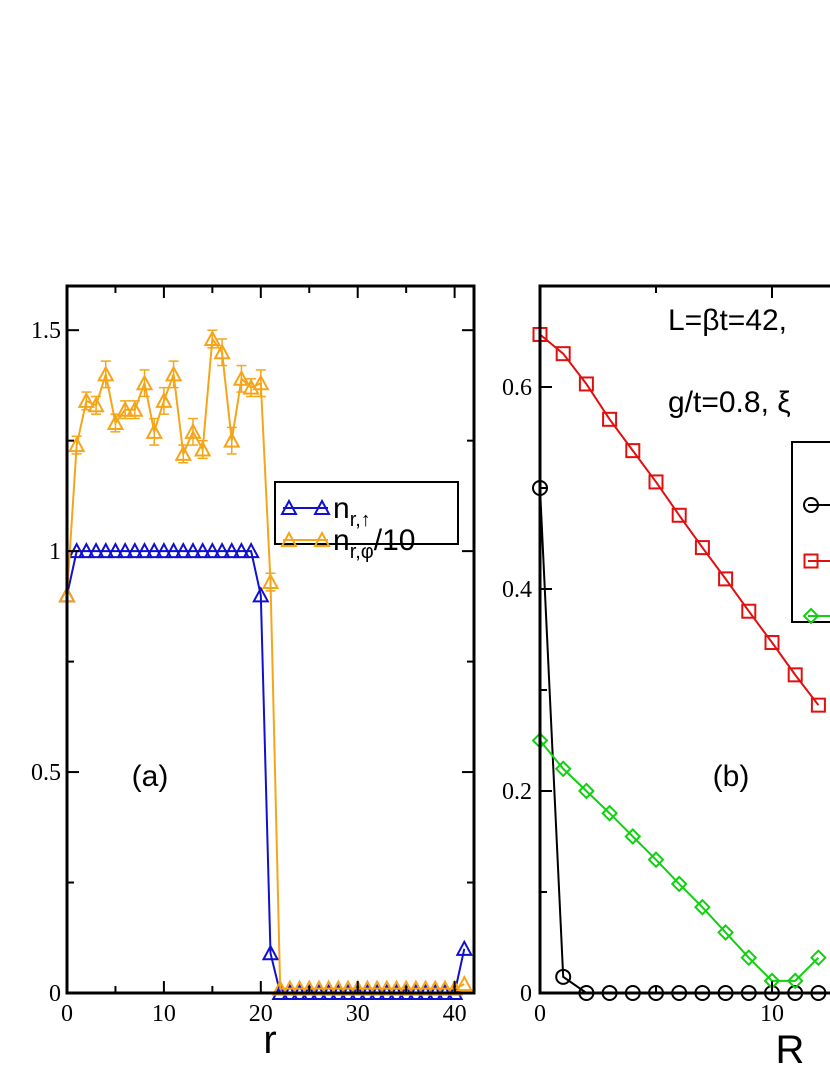  Describe the element at coordinates (729, 402) in the screenshot. I see `annotation-coupling: g/t=0.8, ξ` at that location.